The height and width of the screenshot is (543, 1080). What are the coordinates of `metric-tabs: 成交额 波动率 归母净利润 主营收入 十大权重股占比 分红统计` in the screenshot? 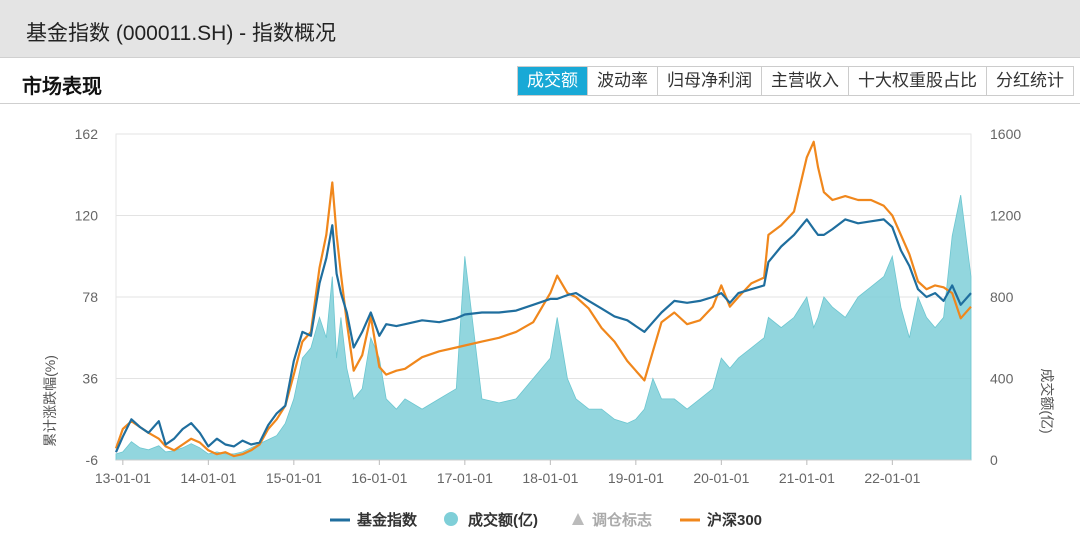 It's located at (795, 81).